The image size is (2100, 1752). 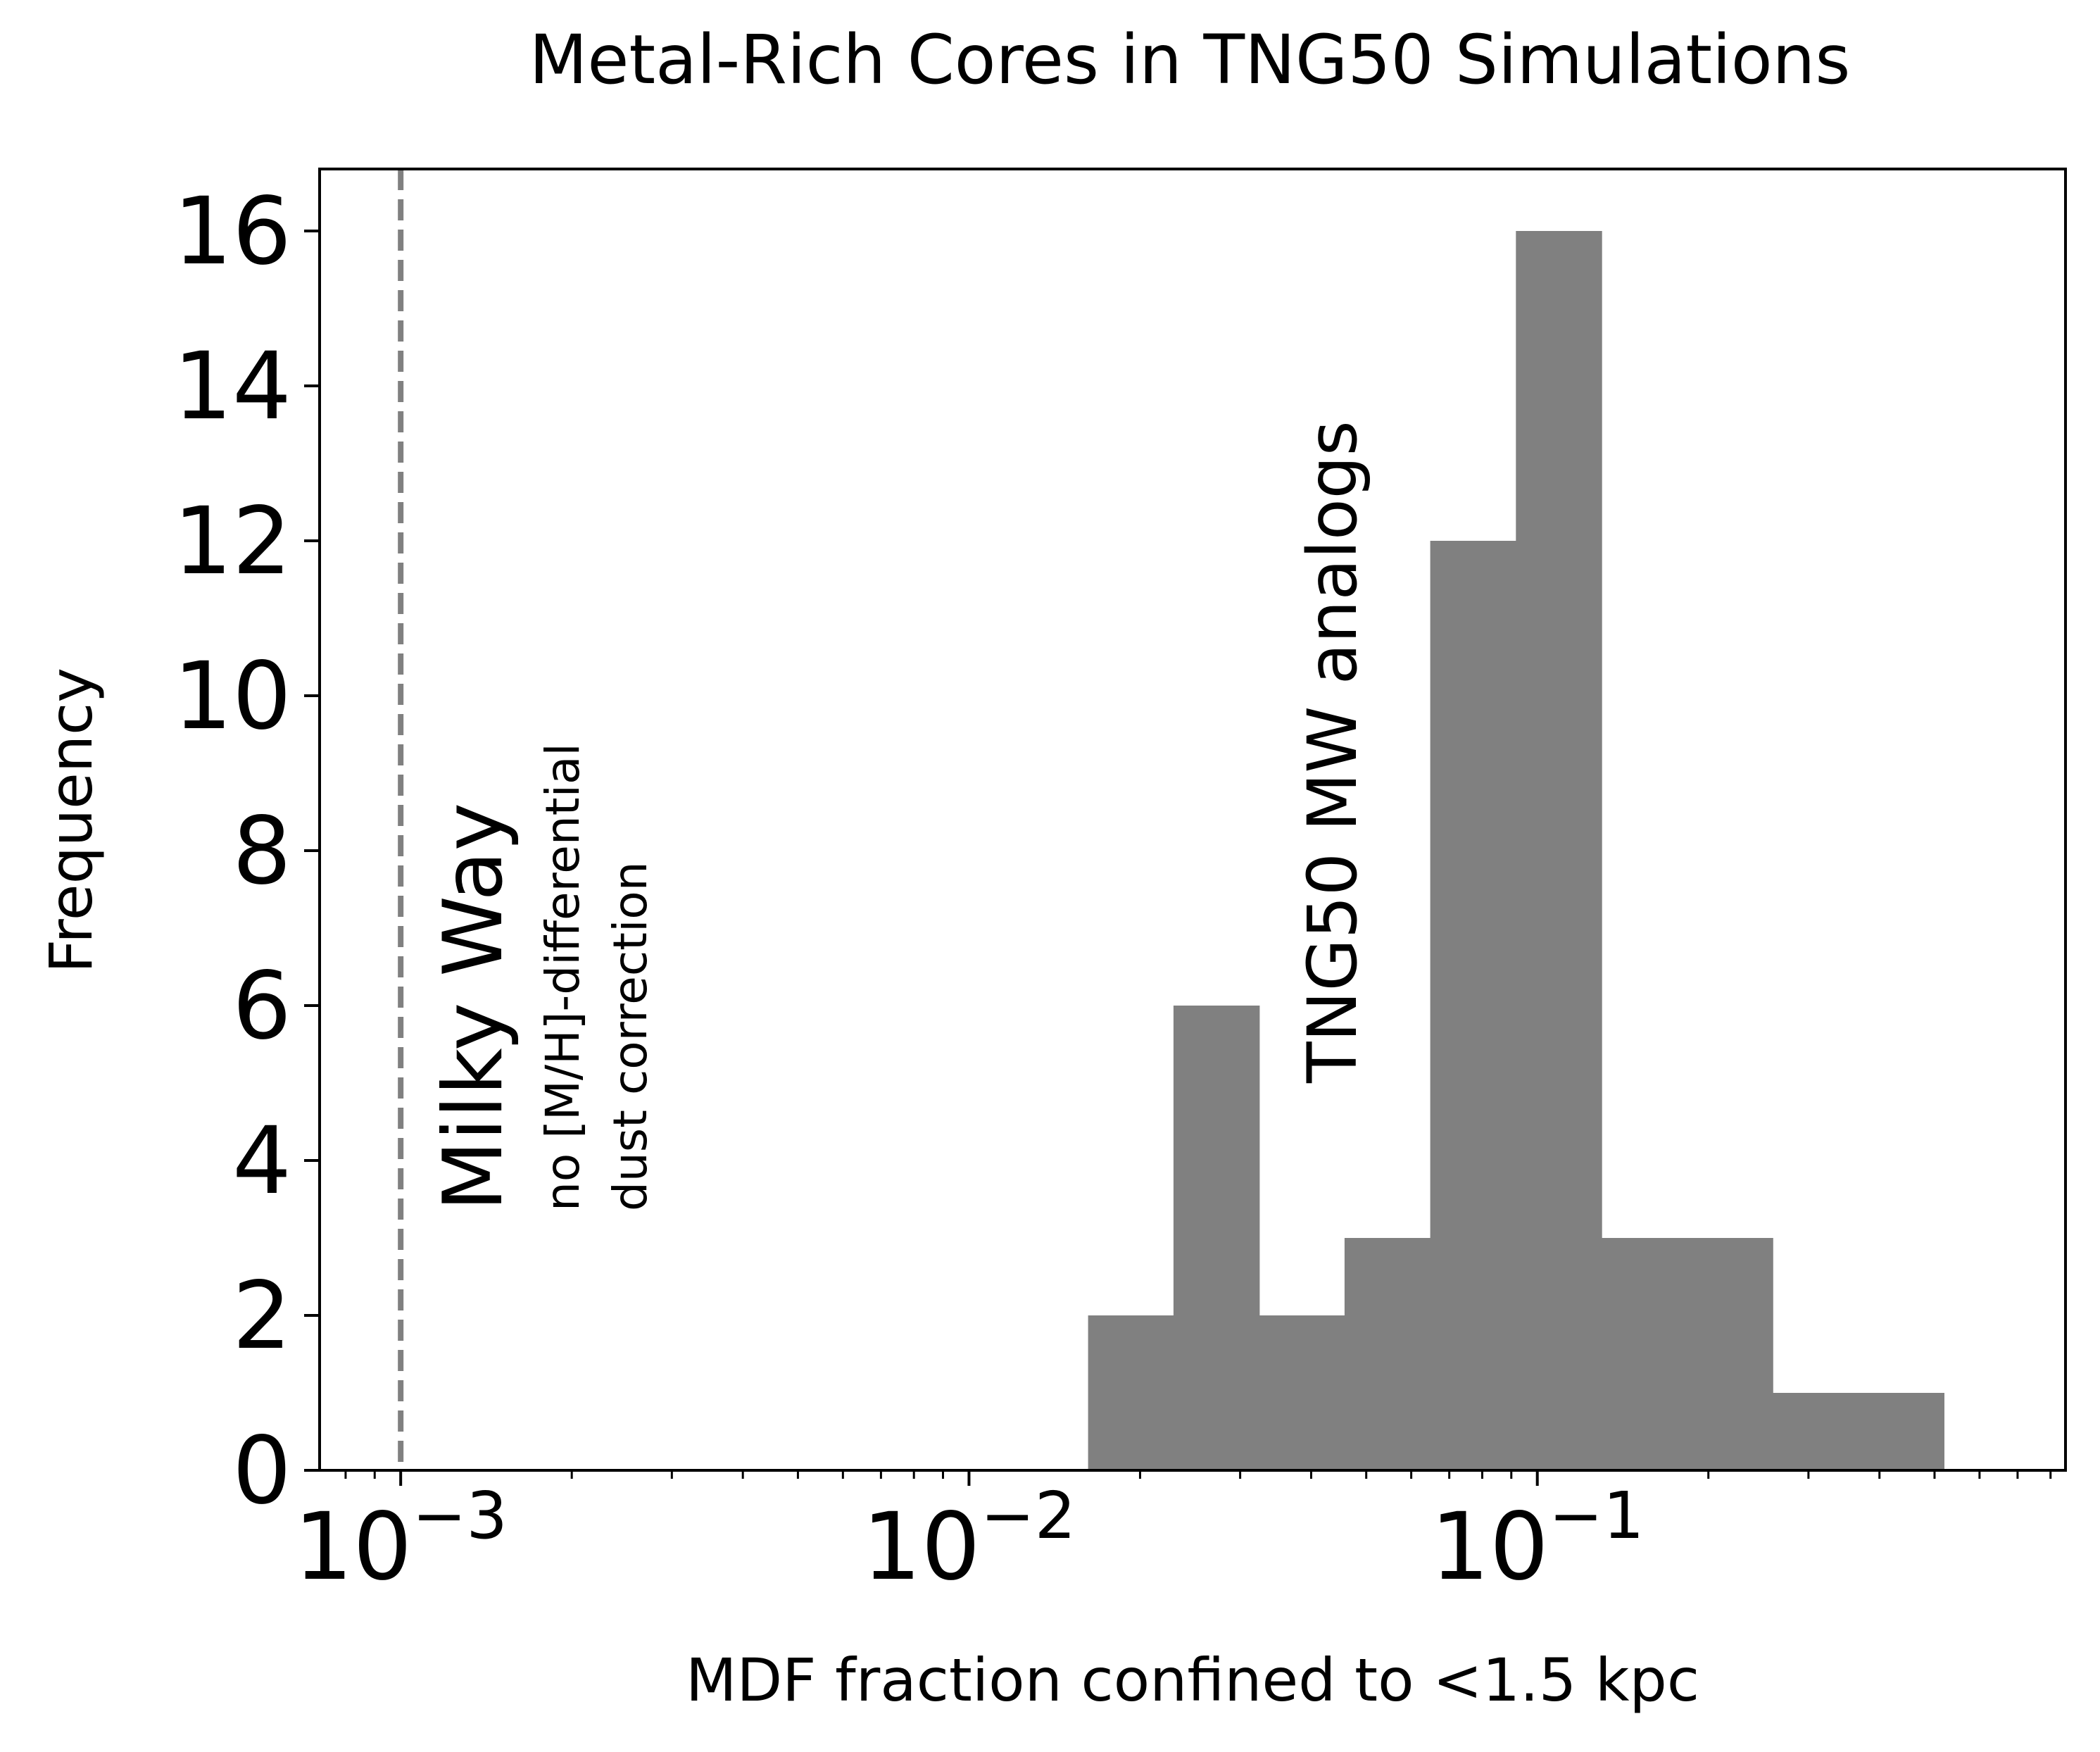 What do you see at coordinates (261, 1316) in the screenshot?
I see `y-tick-label-2: 2` at bounding box center [261, 1316].